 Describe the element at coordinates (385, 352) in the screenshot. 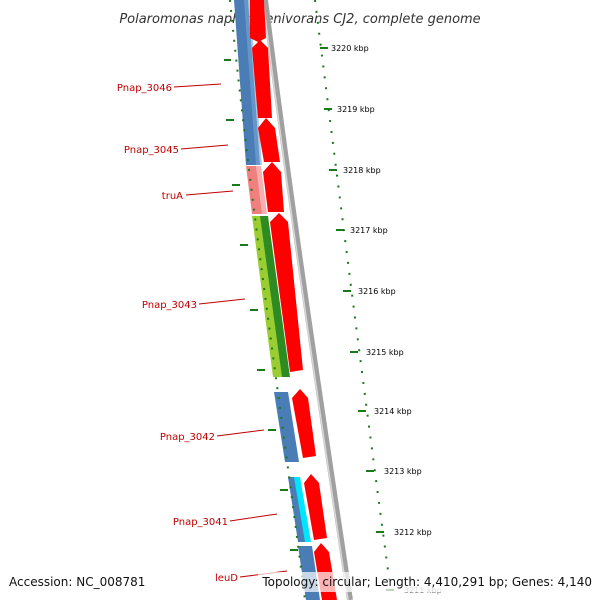

I see `tick-label-3215: 3215 kbp` at that location.